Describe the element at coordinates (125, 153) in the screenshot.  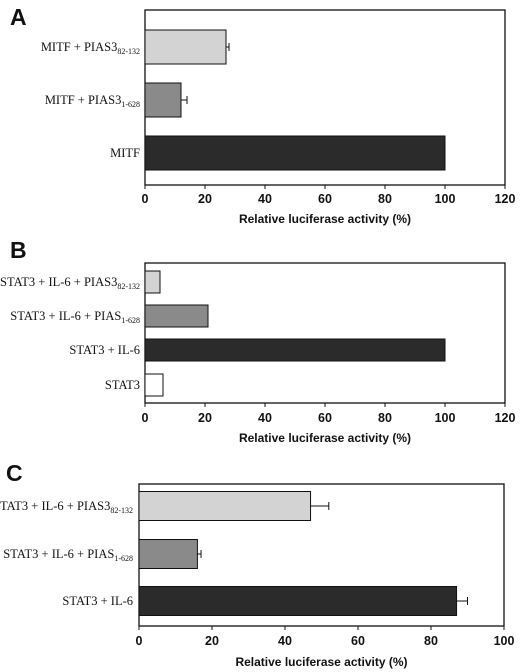
I see `category-label: MITF` at that location.